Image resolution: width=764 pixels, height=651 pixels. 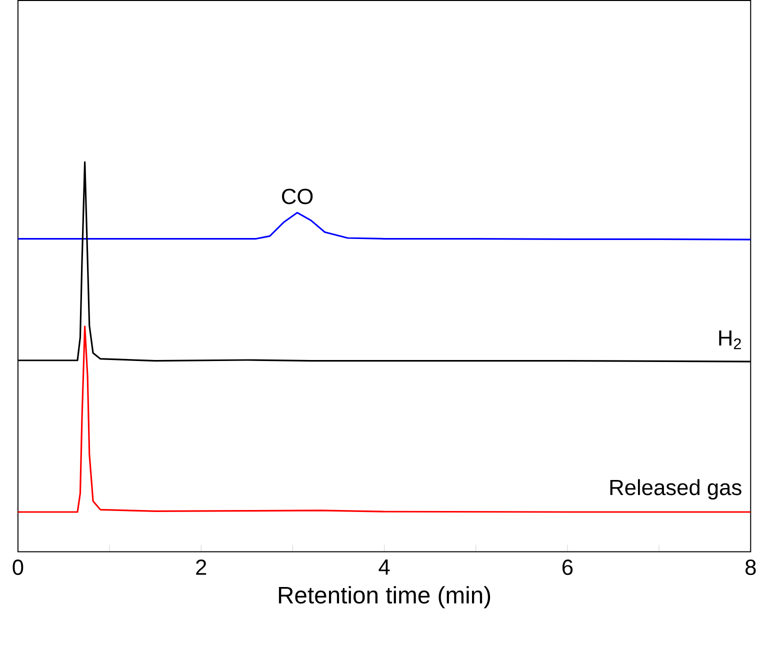 What do you see at coordinates (18, 567) in the screenshot?
I see `x-tick-label: 0` at bounding box center [18, 567].